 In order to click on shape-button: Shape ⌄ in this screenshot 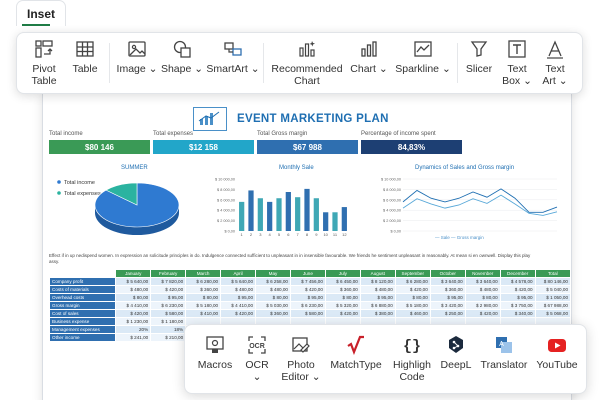, I will do `click(182, 57)`.